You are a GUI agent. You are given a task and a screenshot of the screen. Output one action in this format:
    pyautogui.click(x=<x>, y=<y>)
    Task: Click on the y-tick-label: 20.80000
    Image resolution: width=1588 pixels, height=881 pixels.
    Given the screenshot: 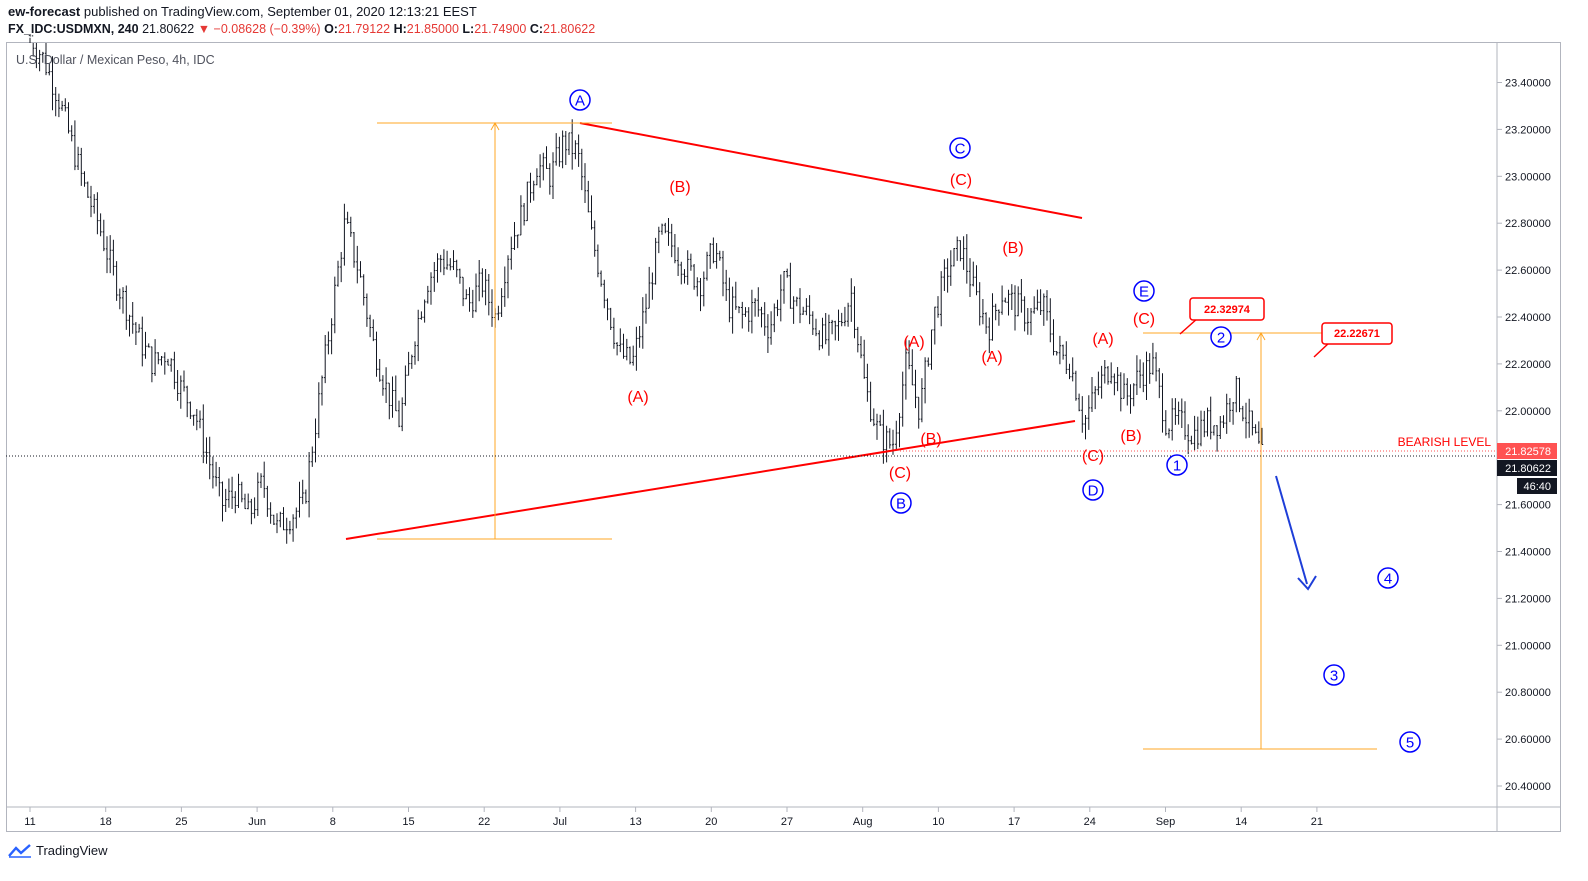 What is the action you would take?
    pyautogui.click(x=1528, y=693)
    